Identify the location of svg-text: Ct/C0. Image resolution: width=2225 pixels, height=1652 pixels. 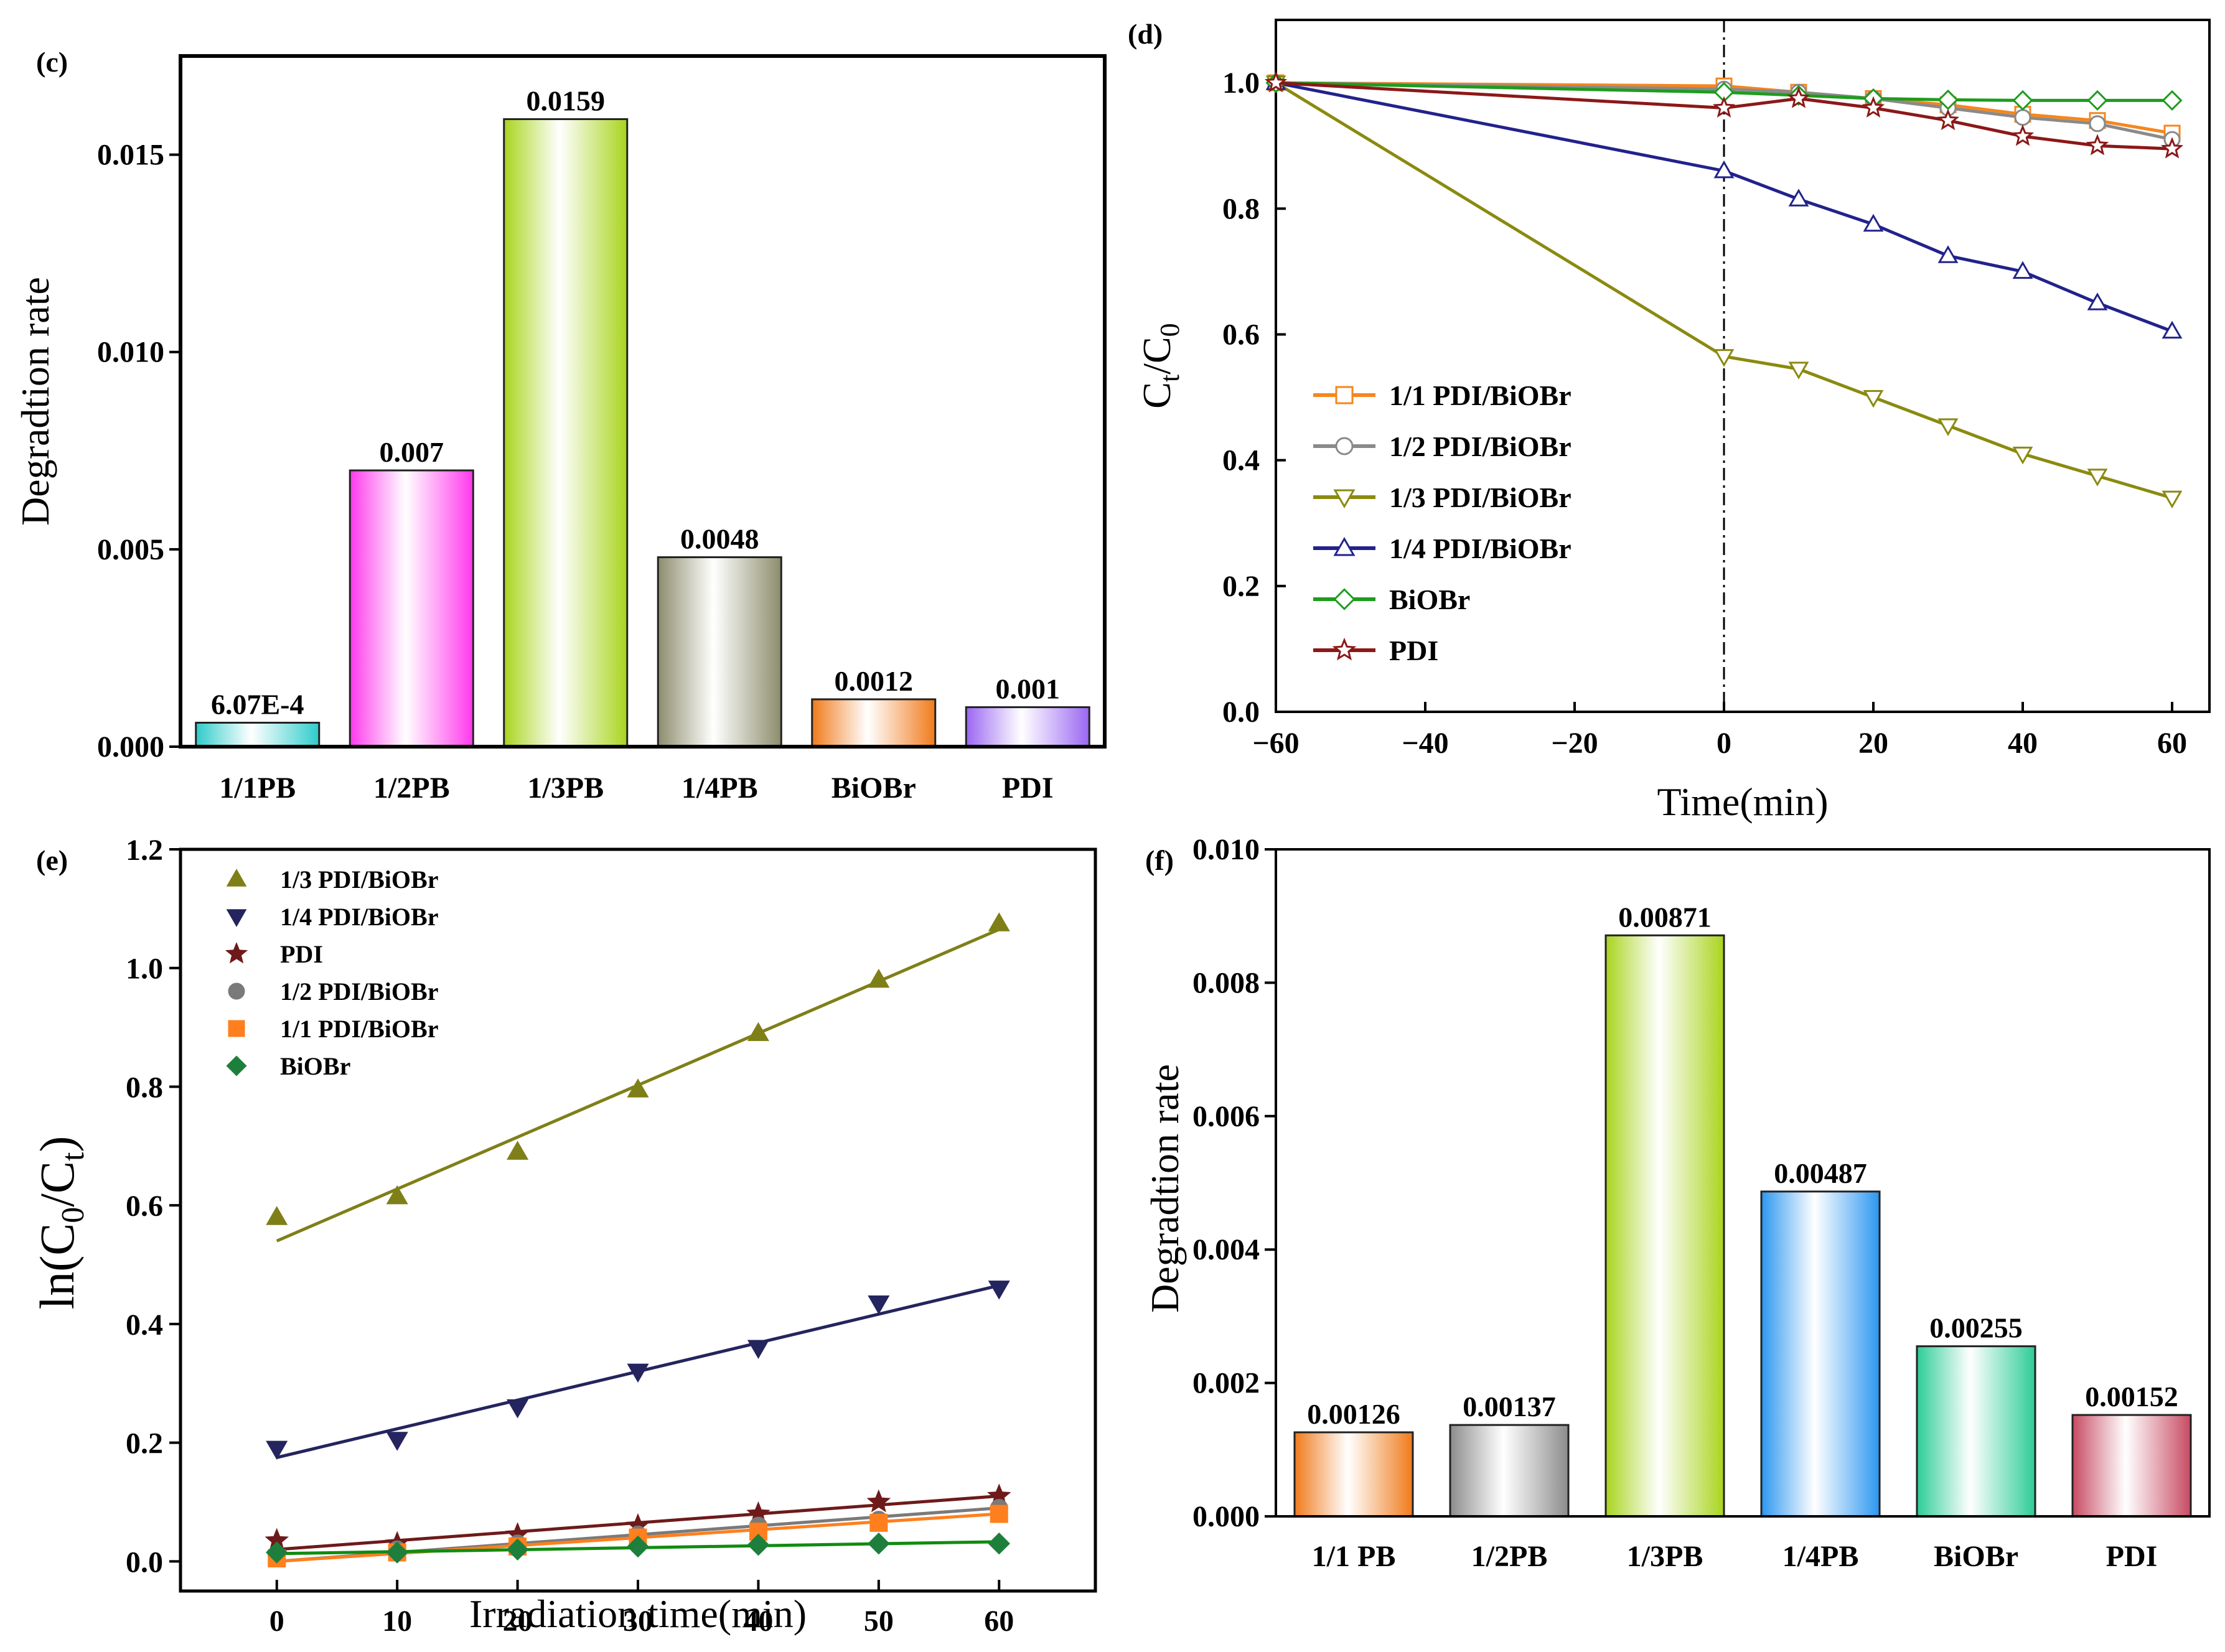
(1160, 366).